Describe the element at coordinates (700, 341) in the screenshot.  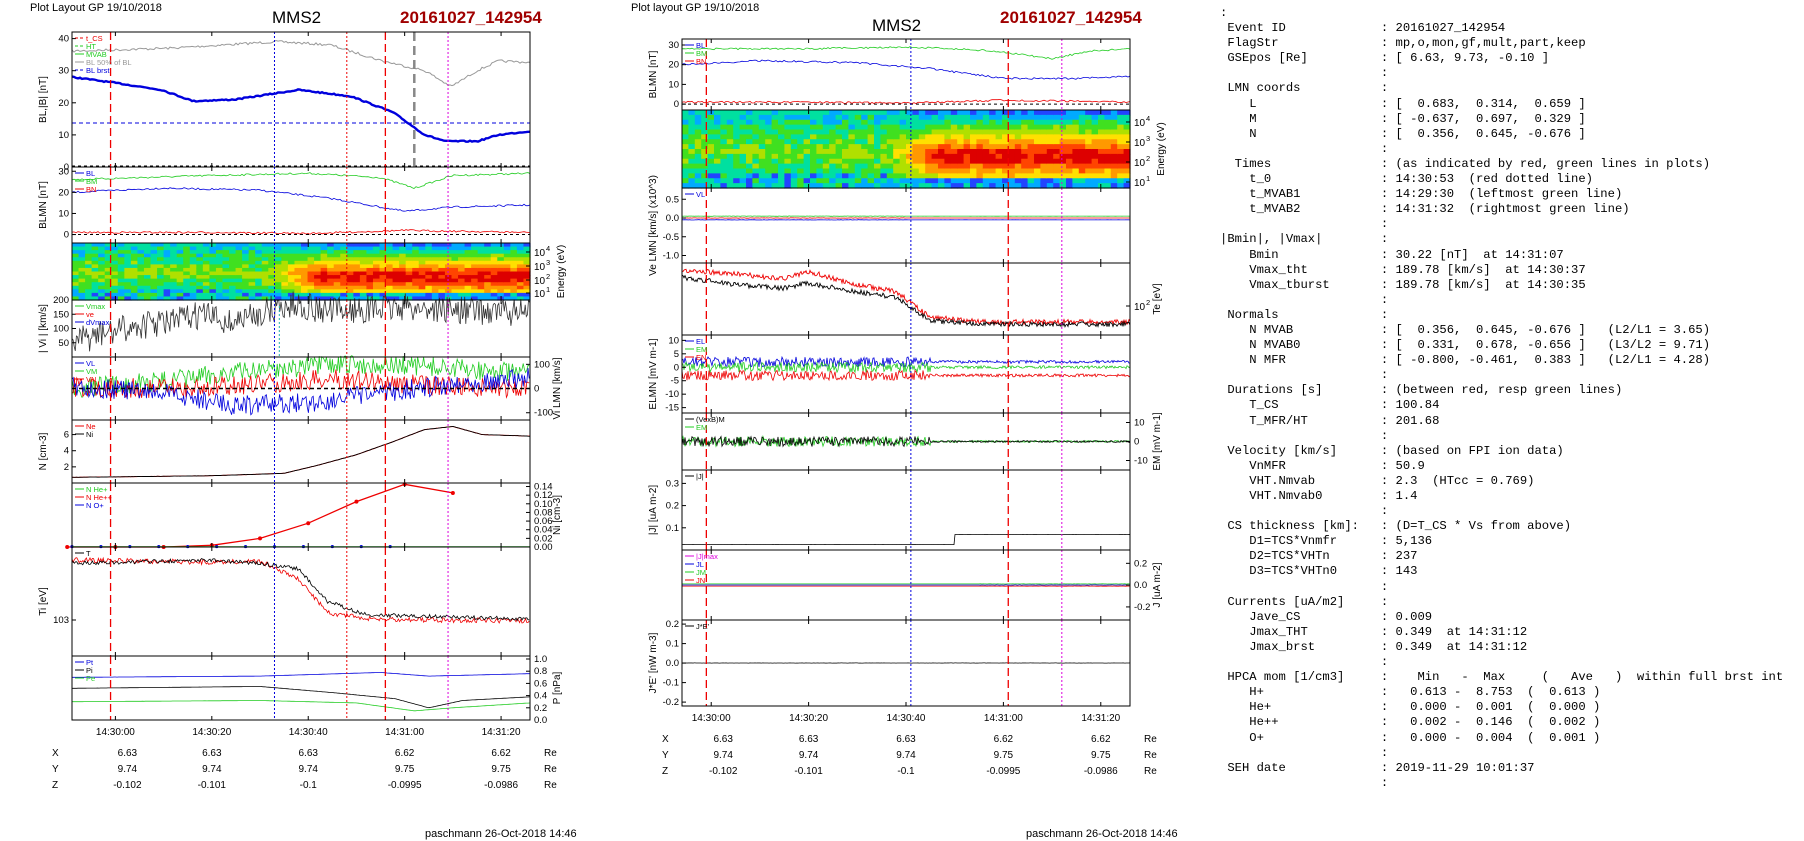
I see `legend-label: EL` at that location.